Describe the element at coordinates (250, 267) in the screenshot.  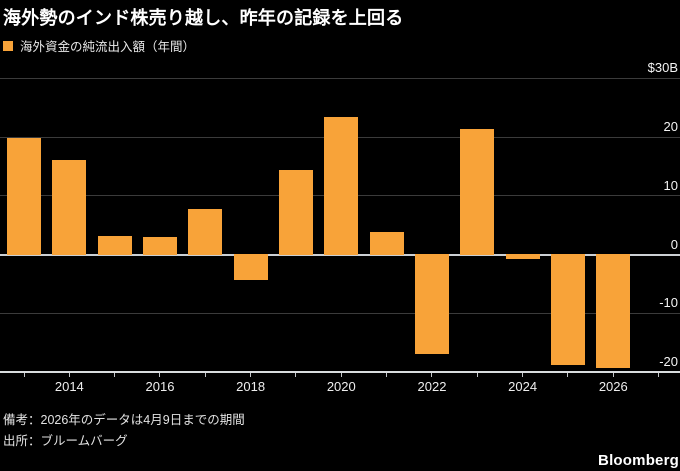
I see `bar-2018` at that location.